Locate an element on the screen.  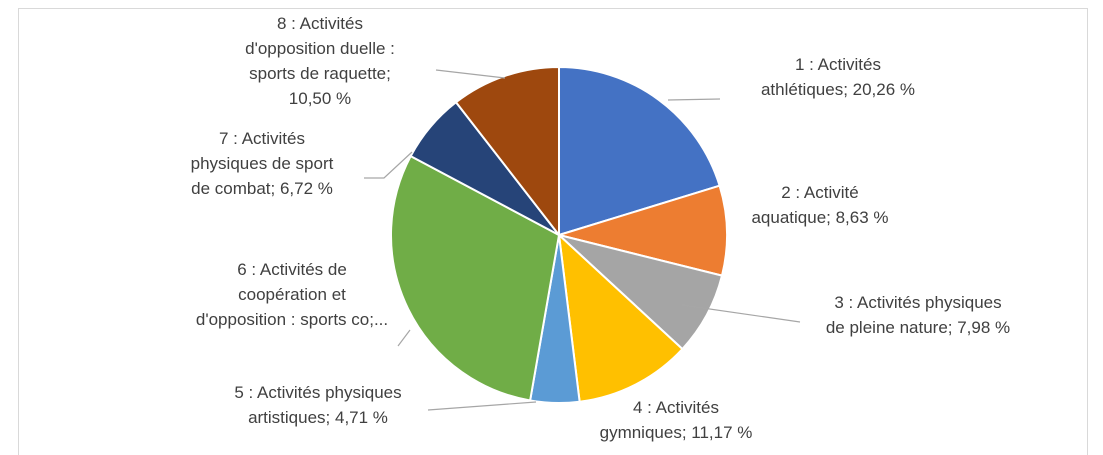
slice-label: 1 : Activités athlétiques; 20,26 % is located at coordinates (838, 77).